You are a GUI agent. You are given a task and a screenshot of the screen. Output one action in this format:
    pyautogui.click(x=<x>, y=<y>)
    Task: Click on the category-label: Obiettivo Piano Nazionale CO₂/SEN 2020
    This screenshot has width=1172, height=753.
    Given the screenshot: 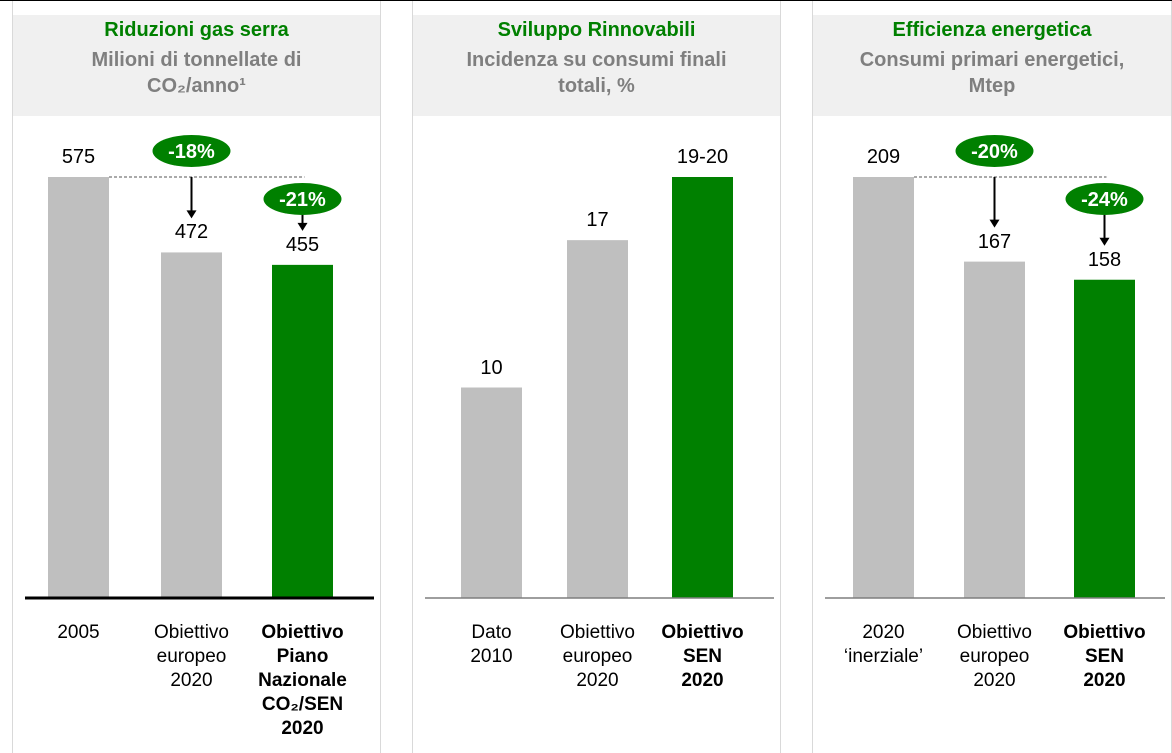 What is the action you would take?
    pyautogui.click(x=302, y=680)
    